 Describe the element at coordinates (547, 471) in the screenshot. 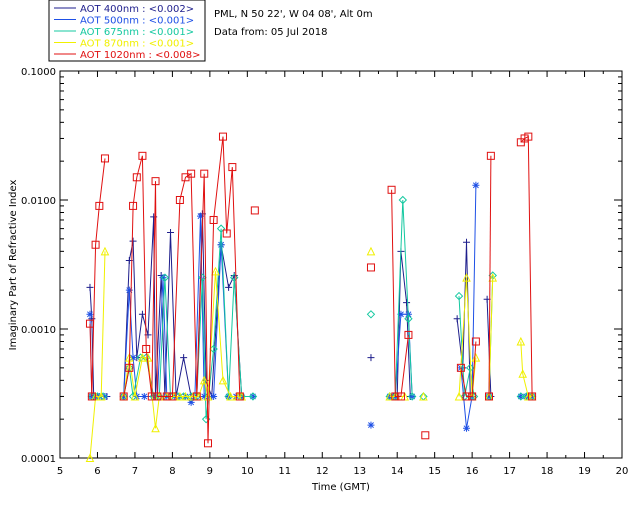

I see `x-tick-label: 18` at that location.